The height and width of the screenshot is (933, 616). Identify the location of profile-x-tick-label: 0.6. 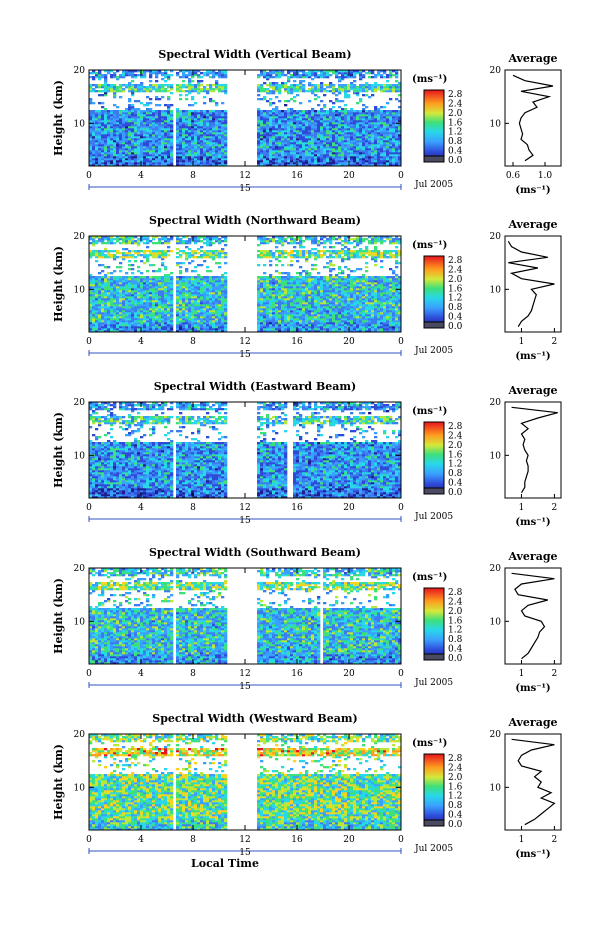
(513, 176).